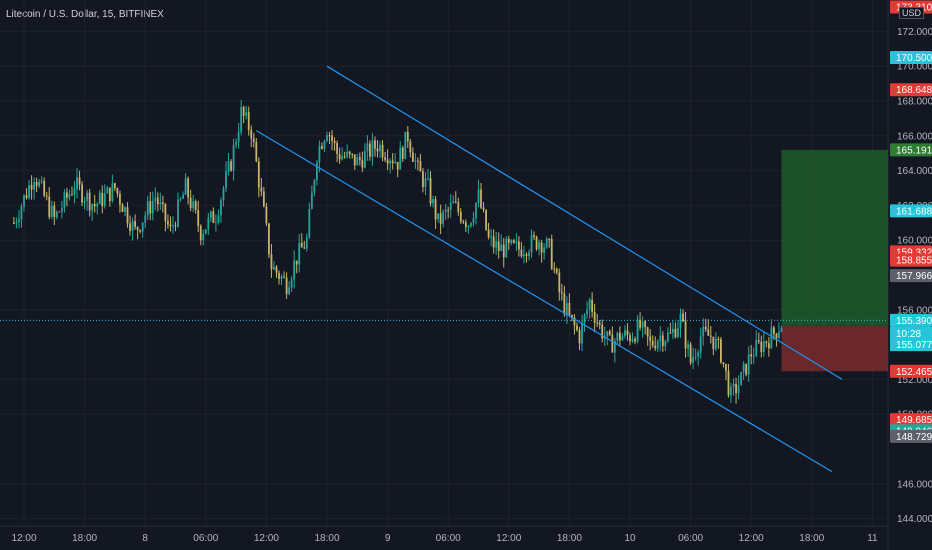  What do you see at coordinates (835, 237) in the screenshot?
I see `profit-zone` at bounding box center [835, 237].